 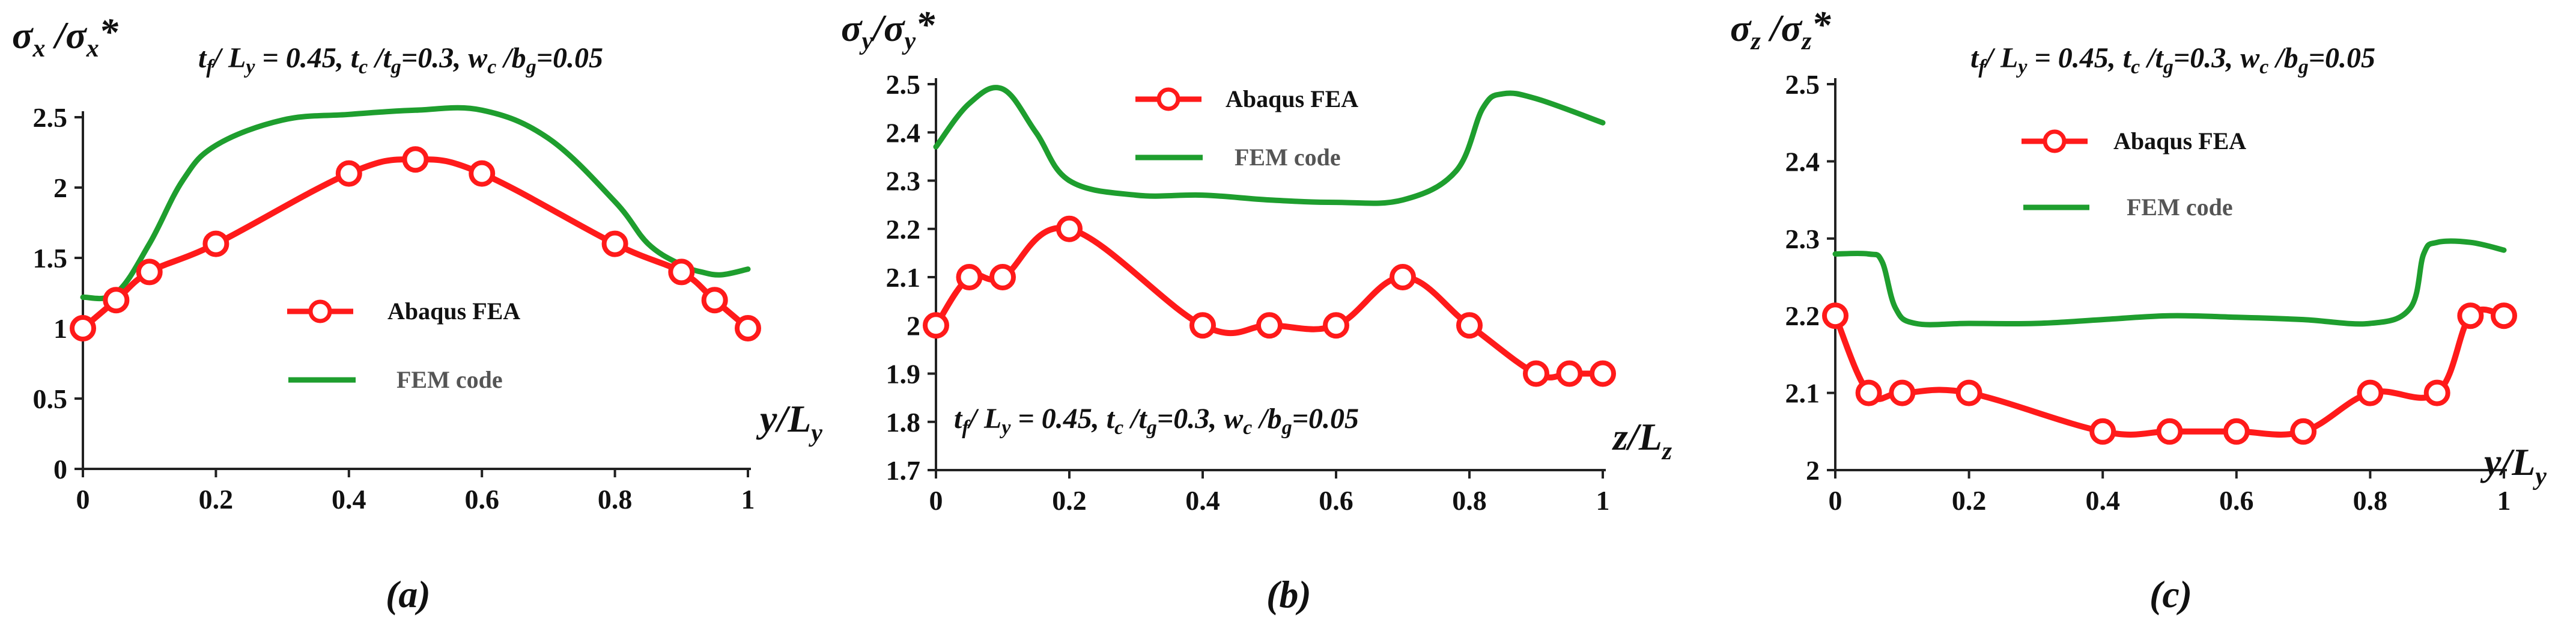 What do you see at coordinates (50, 399) in the screenshot?
I see `panel-a-ytick-label: 0.5` at bounding box center [50, 399].